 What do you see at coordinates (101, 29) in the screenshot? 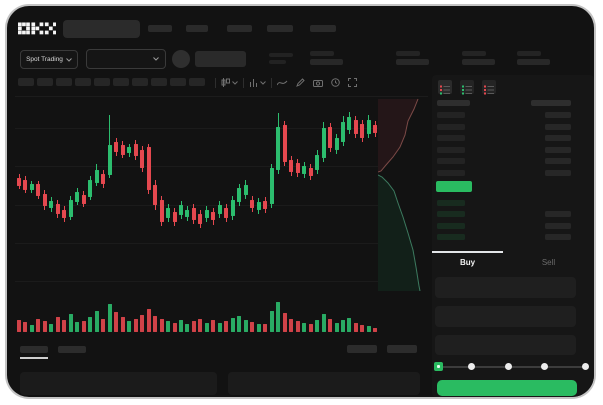
I see `search-input` at bounding box center [101, 29].